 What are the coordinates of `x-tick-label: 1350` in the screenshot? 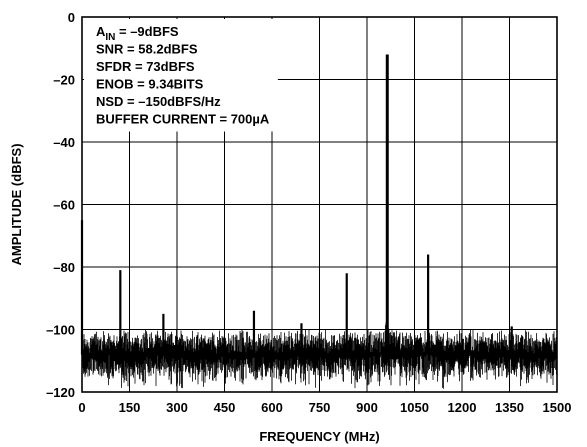 It's located at (509, 407).